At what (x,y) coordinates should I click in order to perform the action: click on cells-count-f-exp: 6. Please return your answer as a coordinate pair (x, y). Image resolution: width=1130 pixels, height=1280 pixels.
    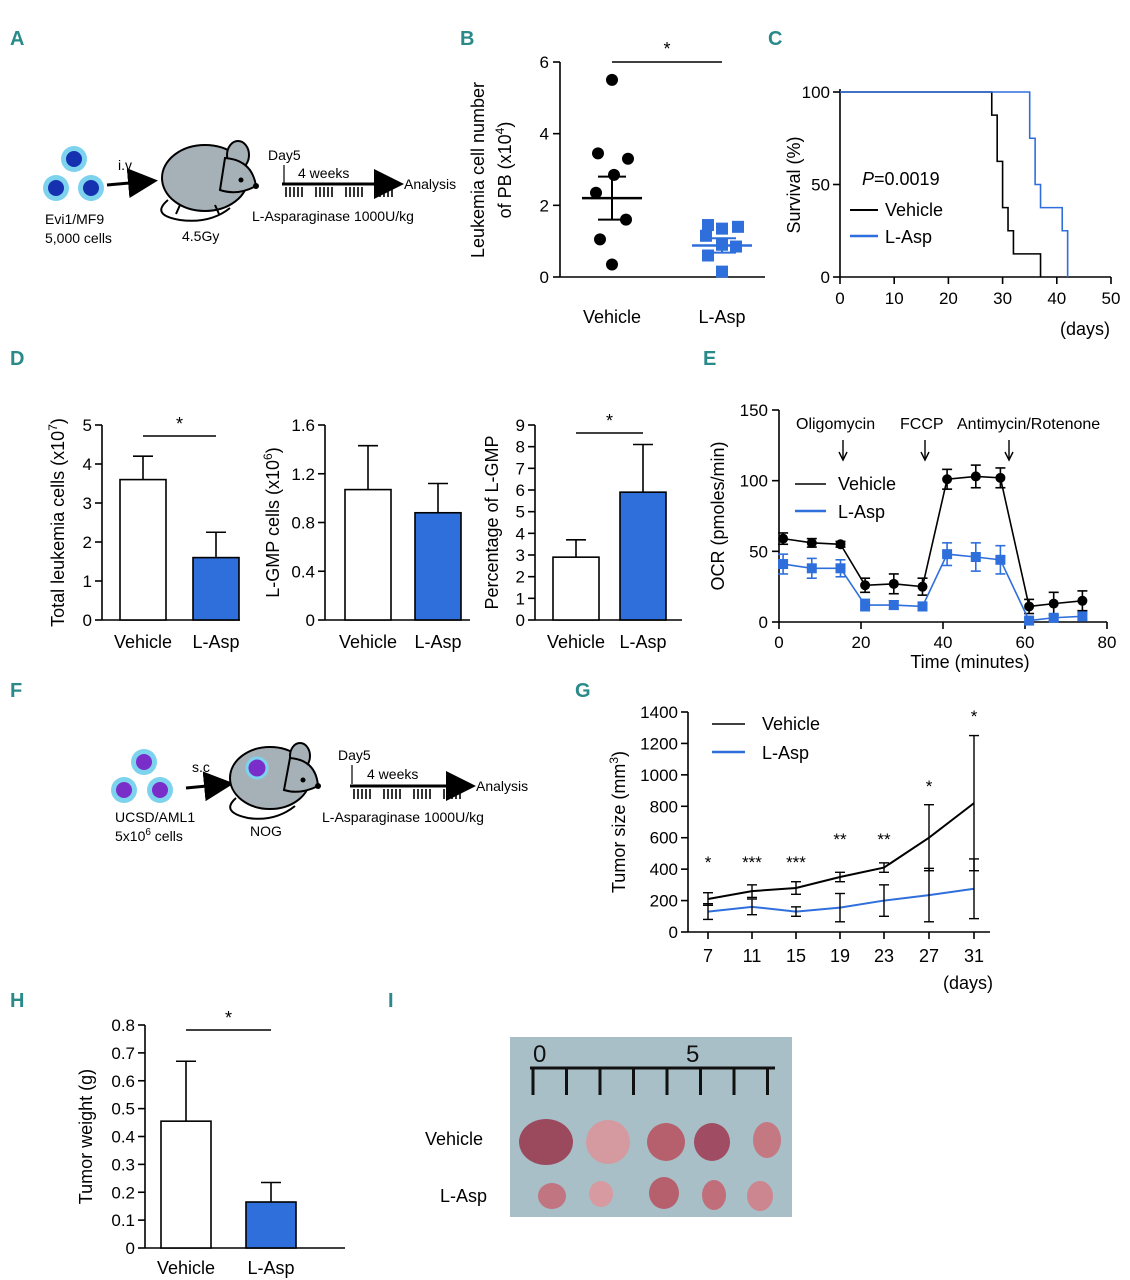
    Looking at the image, I should click on (148, 832).